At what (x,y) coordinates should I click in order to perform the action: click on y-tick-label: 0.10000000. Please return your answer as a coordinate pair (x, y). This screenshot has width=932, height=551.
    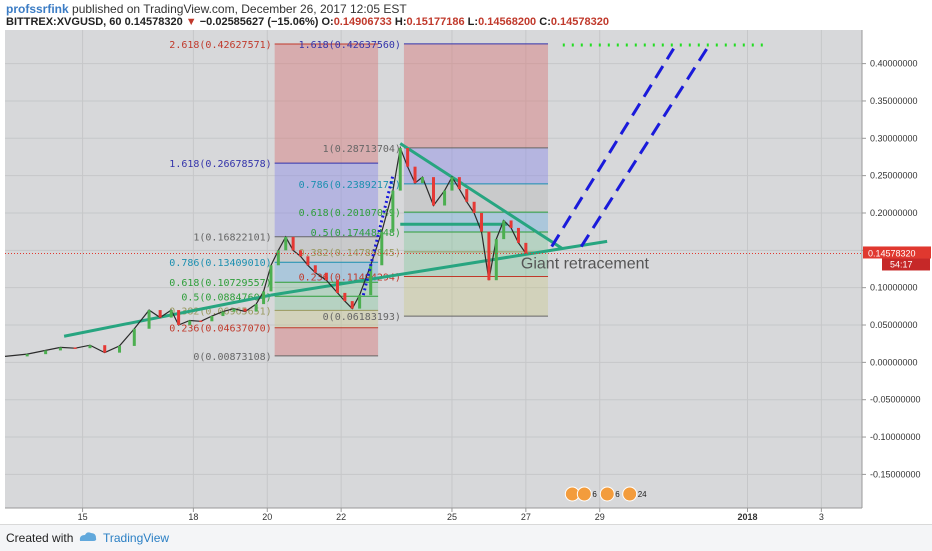
    Looking at the image, I should click on (894, 288).